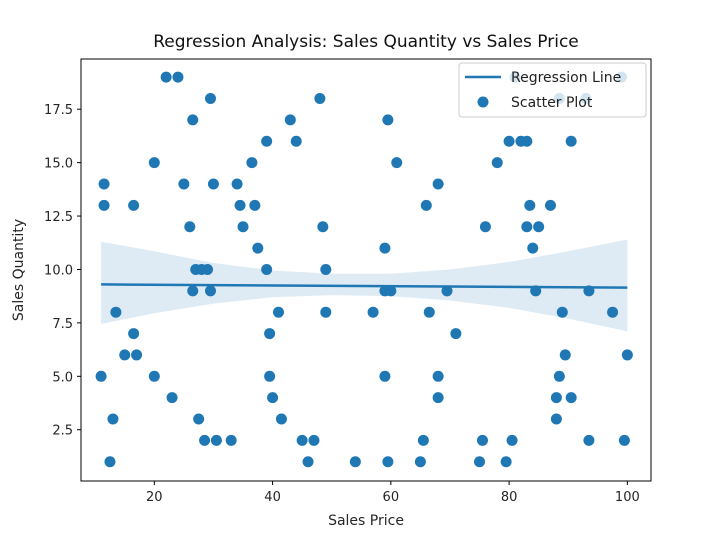 The width and height of the screenshot is (708, 536). I want to click on legend-point-swatch, so click(483, 102).